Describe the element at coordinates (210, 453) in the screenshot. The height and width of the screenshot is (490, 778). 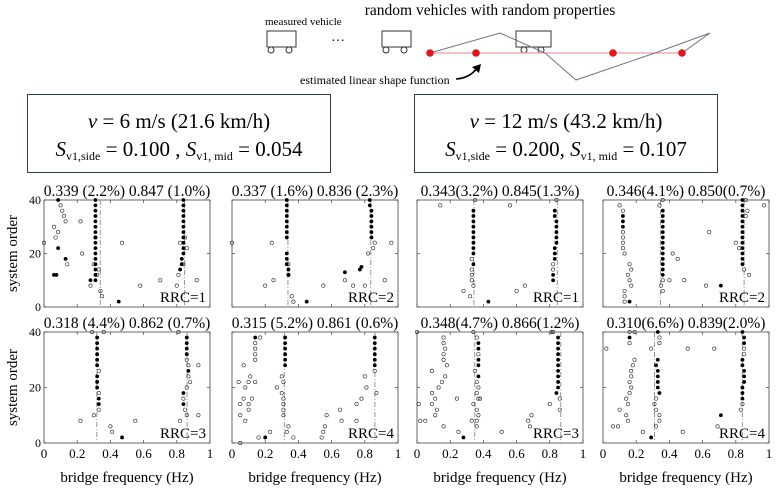
I see `x-tick-label: 1` at that location.